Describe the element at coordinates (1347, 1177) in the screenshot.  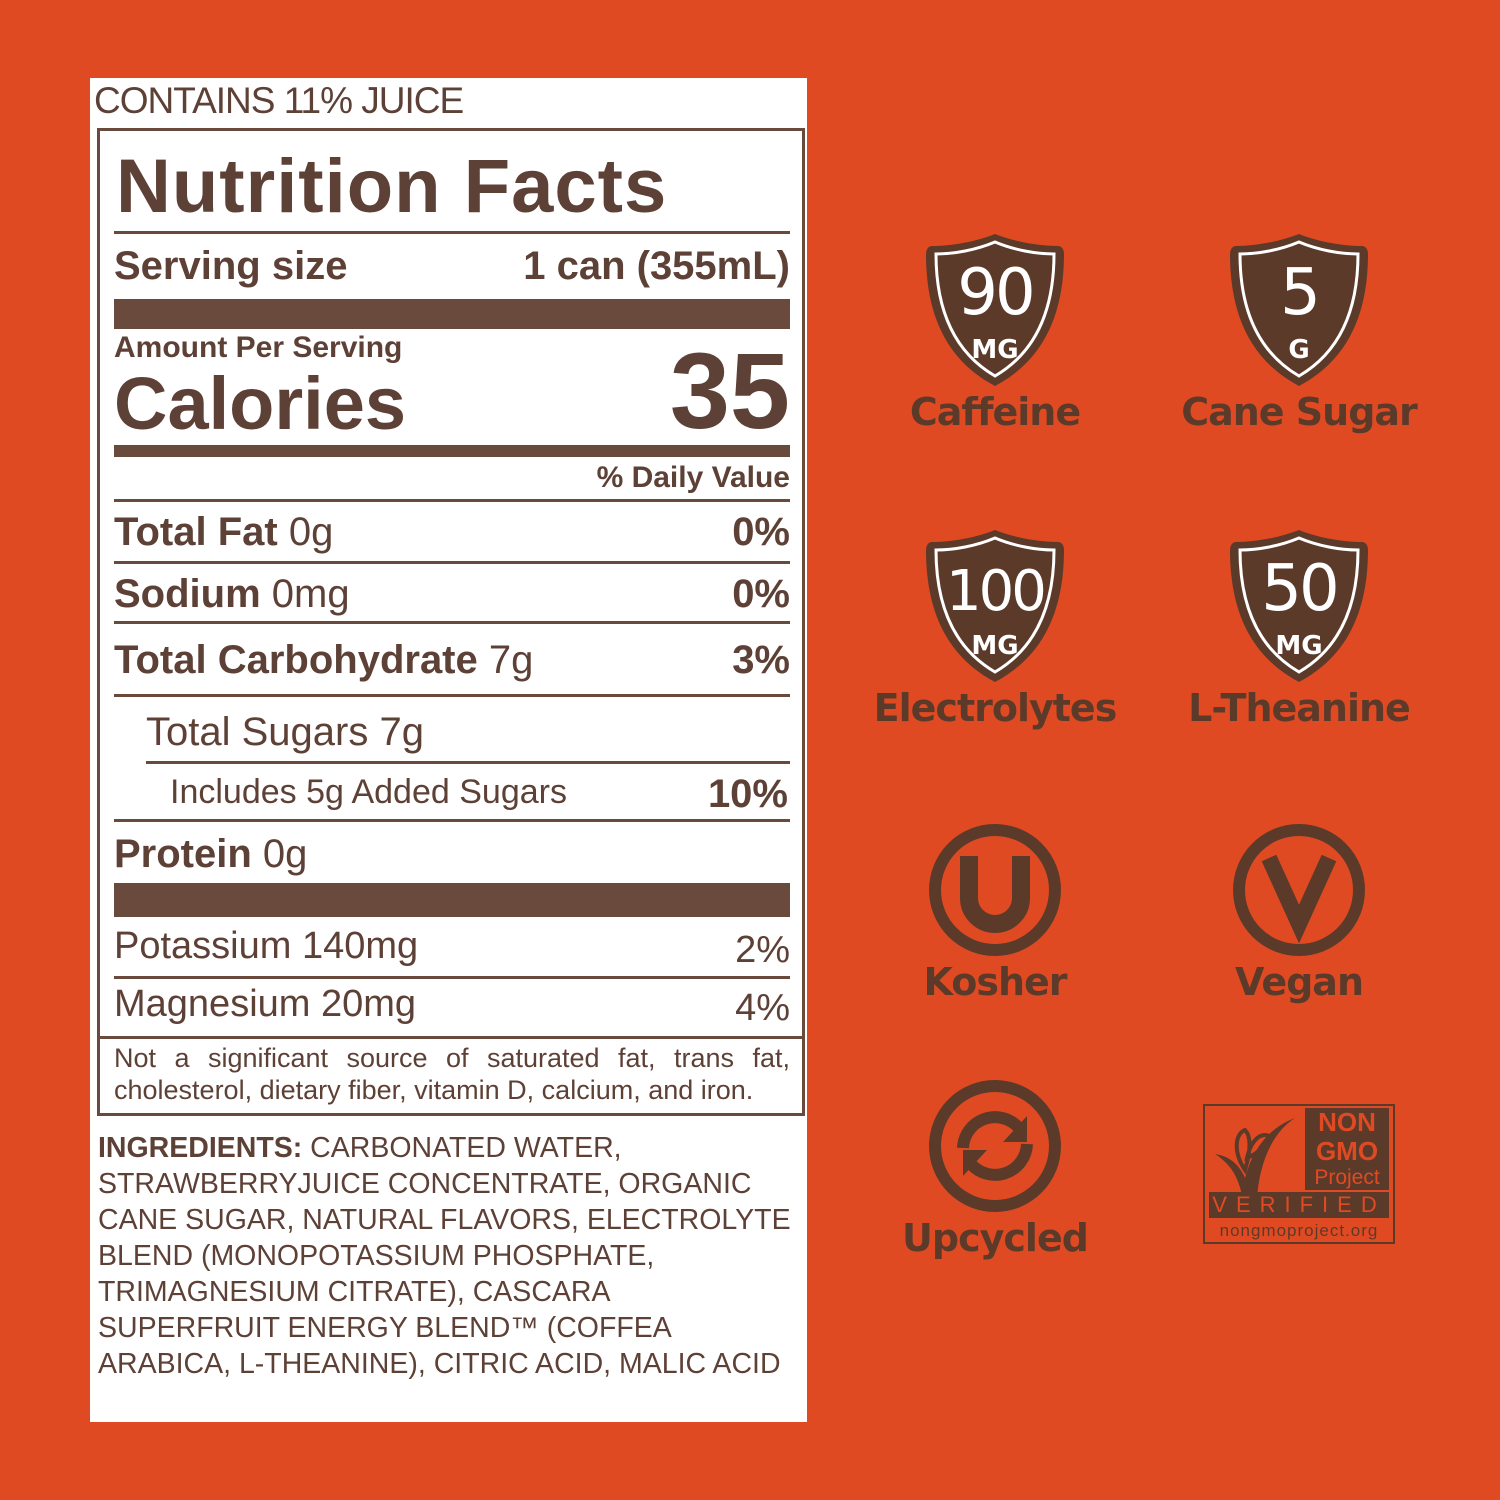
I see `nongmo-line3: Project` at that location.